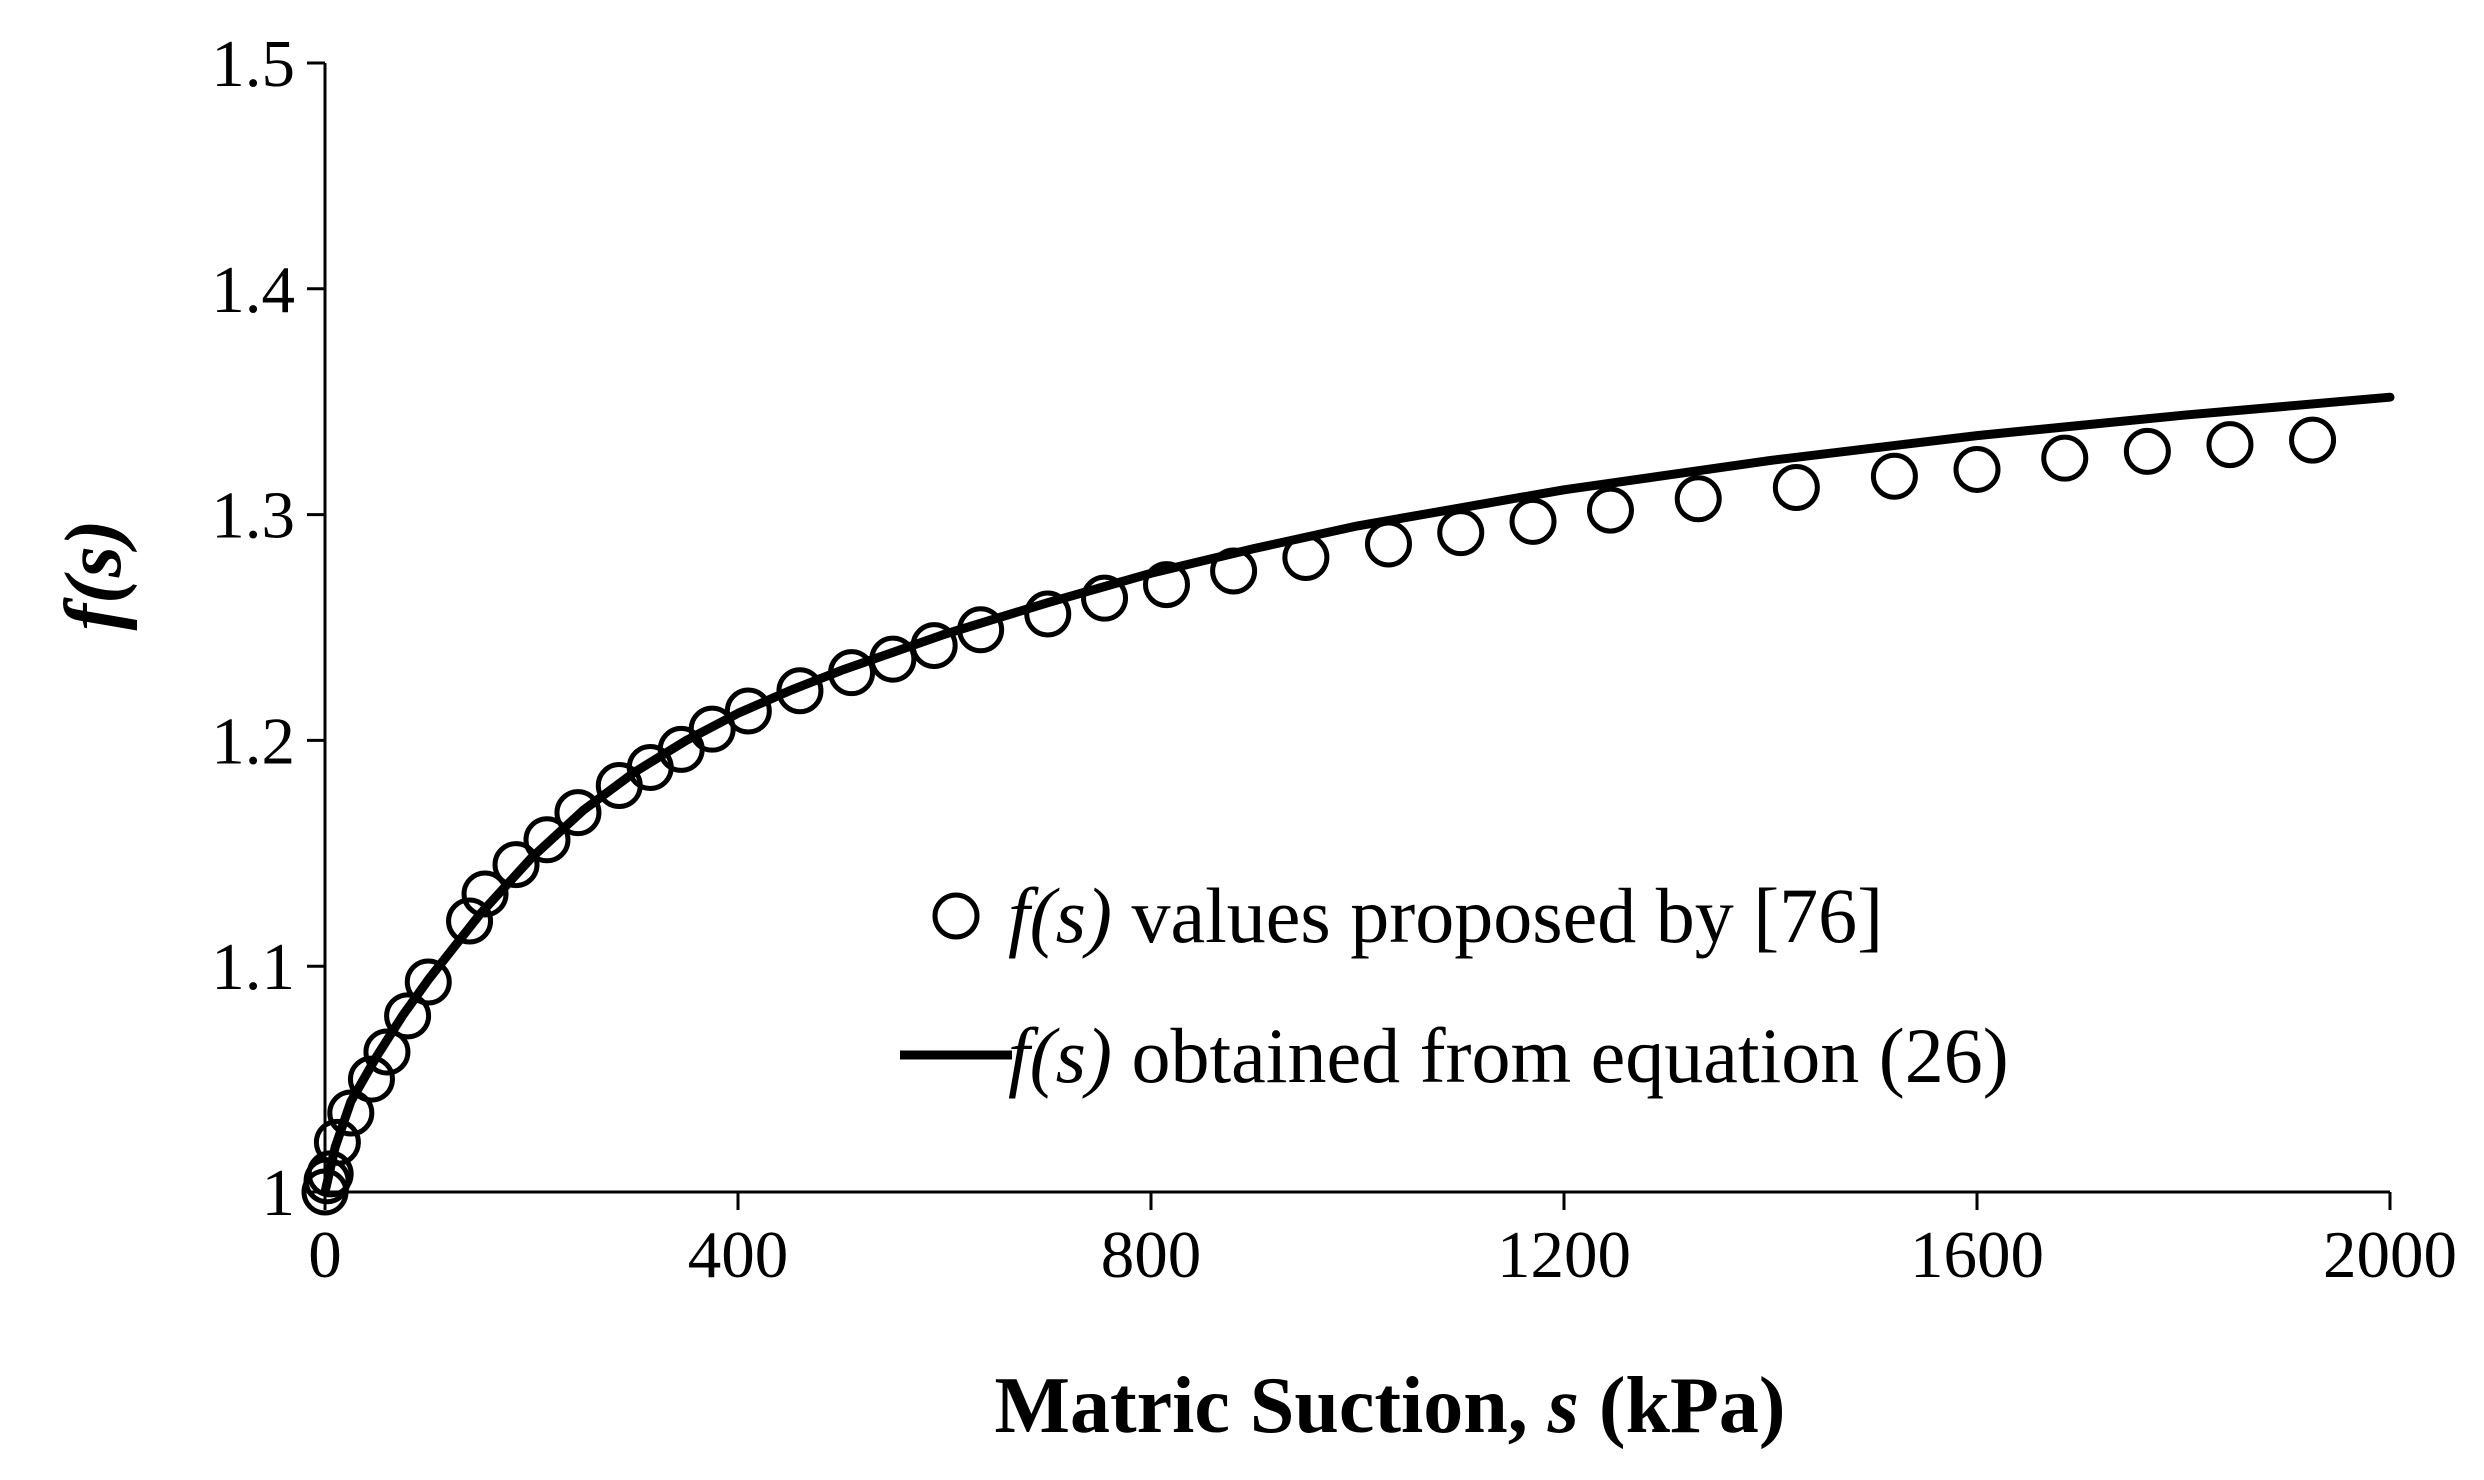 The height and width of the screenshot is (1480, 2484). I want to click on legend-label-equation: f(s) obtained from equation (26), so click(1508, 1055).